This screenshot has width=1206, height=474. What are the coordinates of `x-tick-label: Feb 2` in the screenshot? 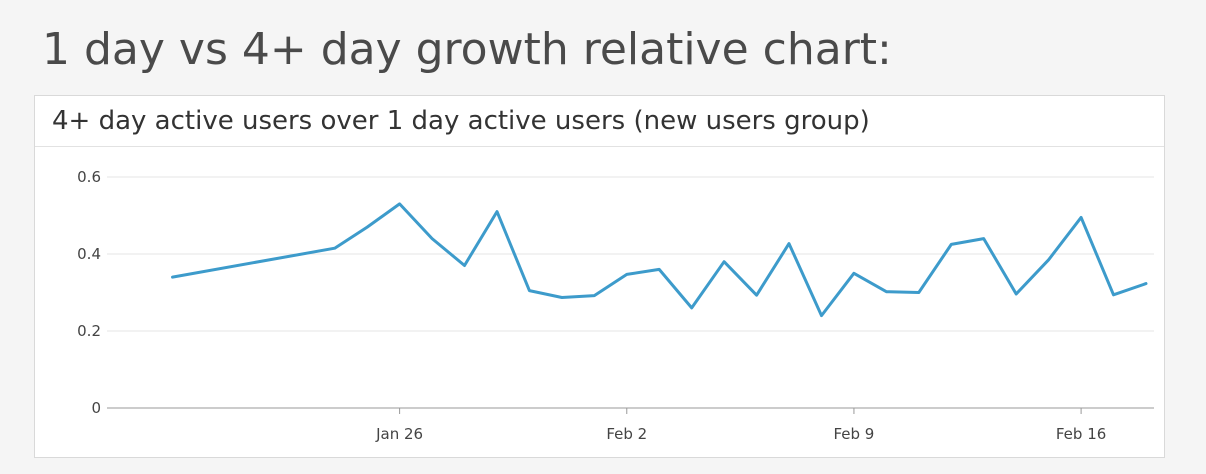 It's located at (626, 434).